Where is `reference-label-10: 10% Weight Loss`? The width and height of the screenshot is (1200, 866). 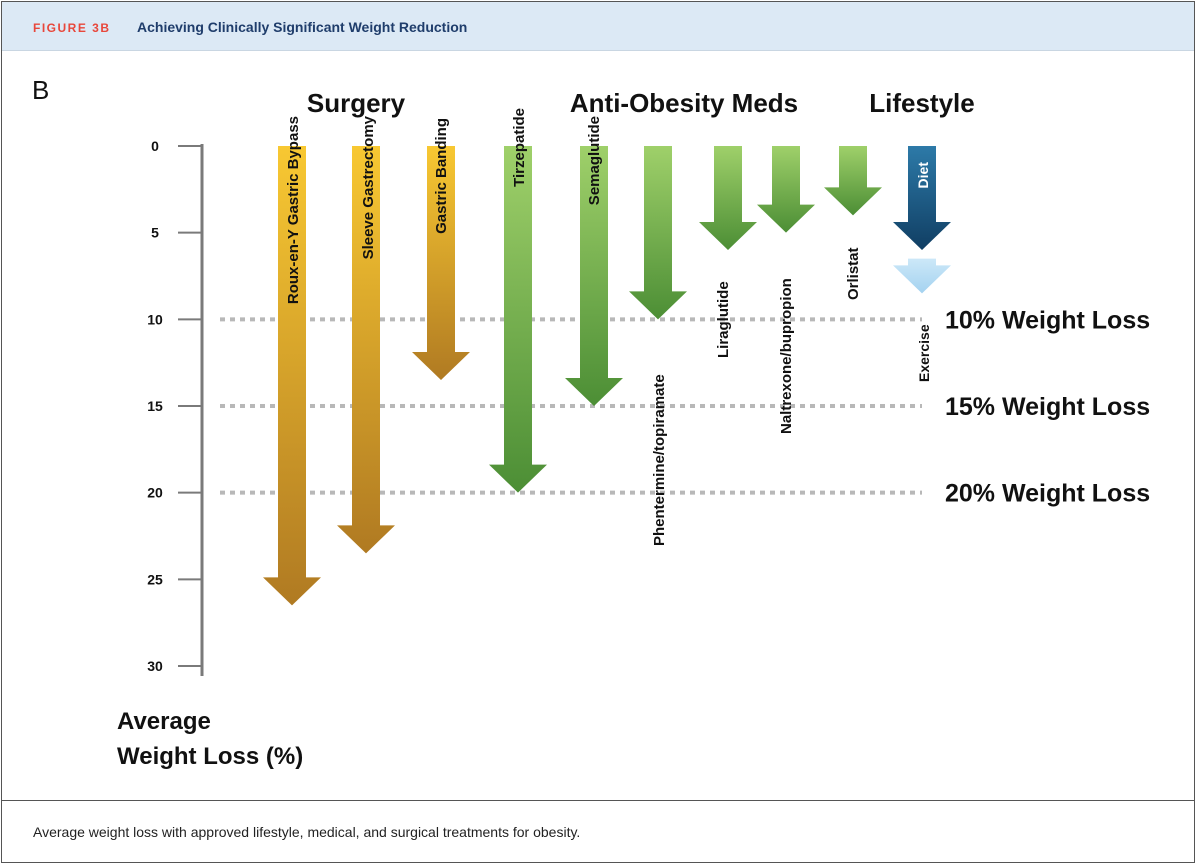
reference-label-10: 10% Weight Loss is located at coordinates (1047, 320).